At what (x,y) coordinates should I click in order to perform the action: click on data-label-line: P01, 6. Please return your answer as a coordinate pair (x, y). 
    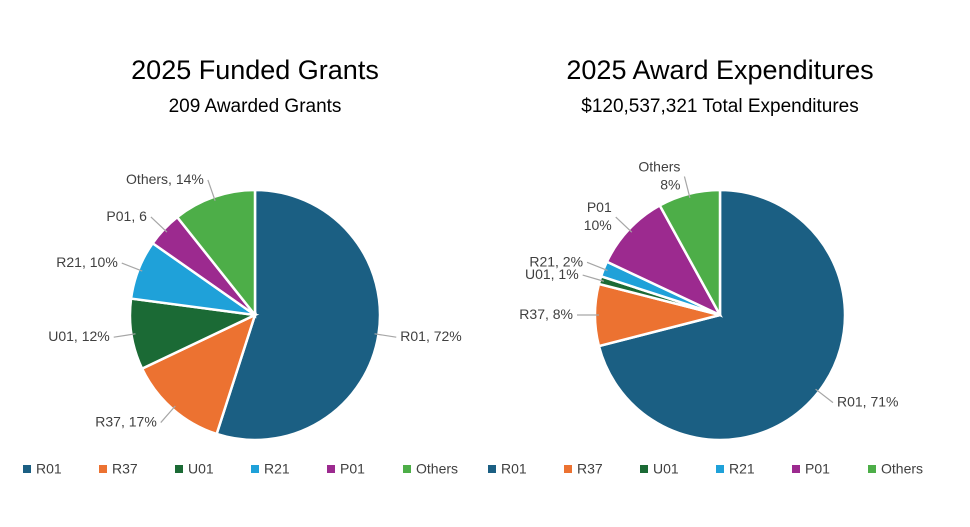
    Looking at the image, I should click on (126, 216).